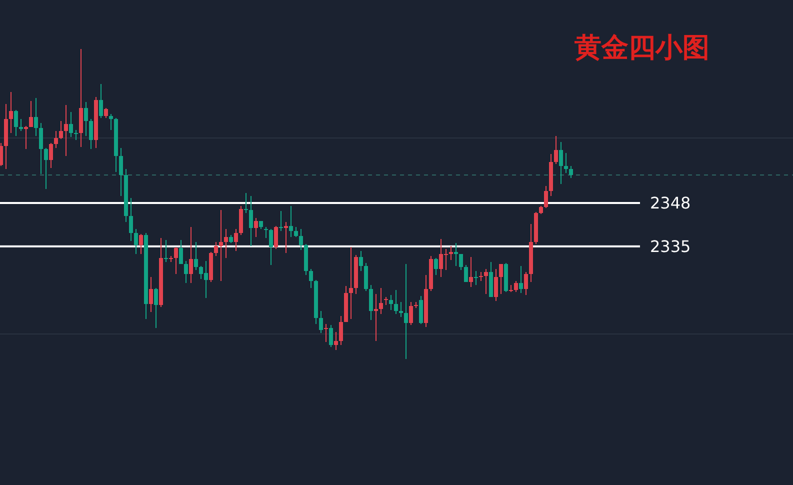 Image resolution: width=793 pixels, height=485 pixels. I want to click on ref-line-label: 2335, so click(670, 246).